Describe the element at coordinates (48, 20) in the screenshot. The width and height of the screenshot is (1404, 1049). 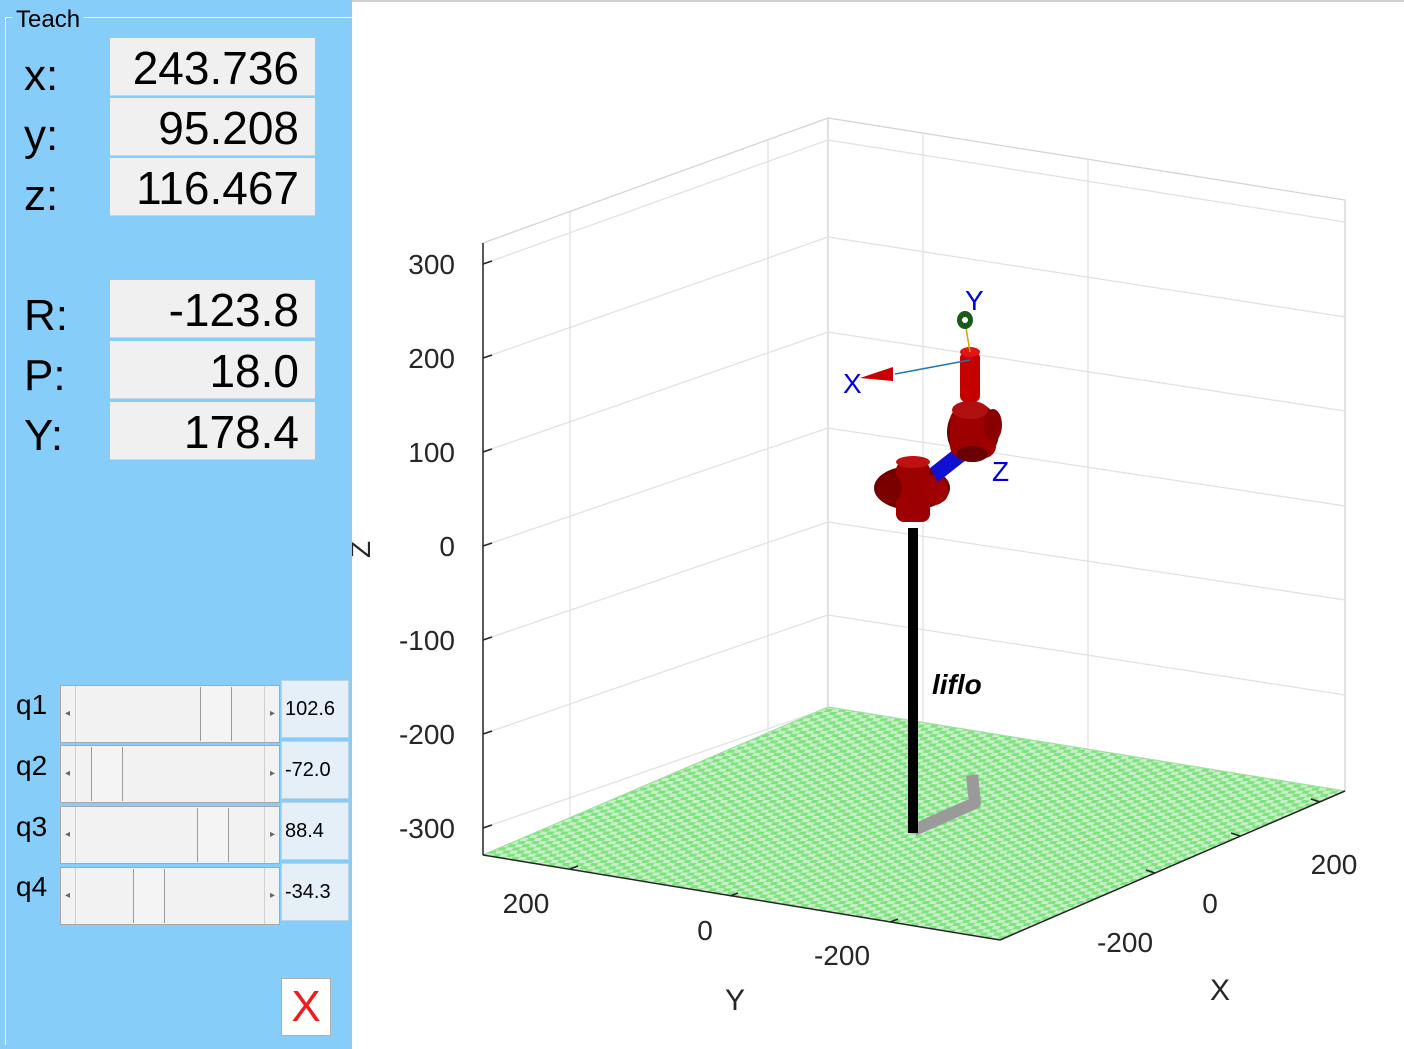
I see `panel-title: Teach` at that location.